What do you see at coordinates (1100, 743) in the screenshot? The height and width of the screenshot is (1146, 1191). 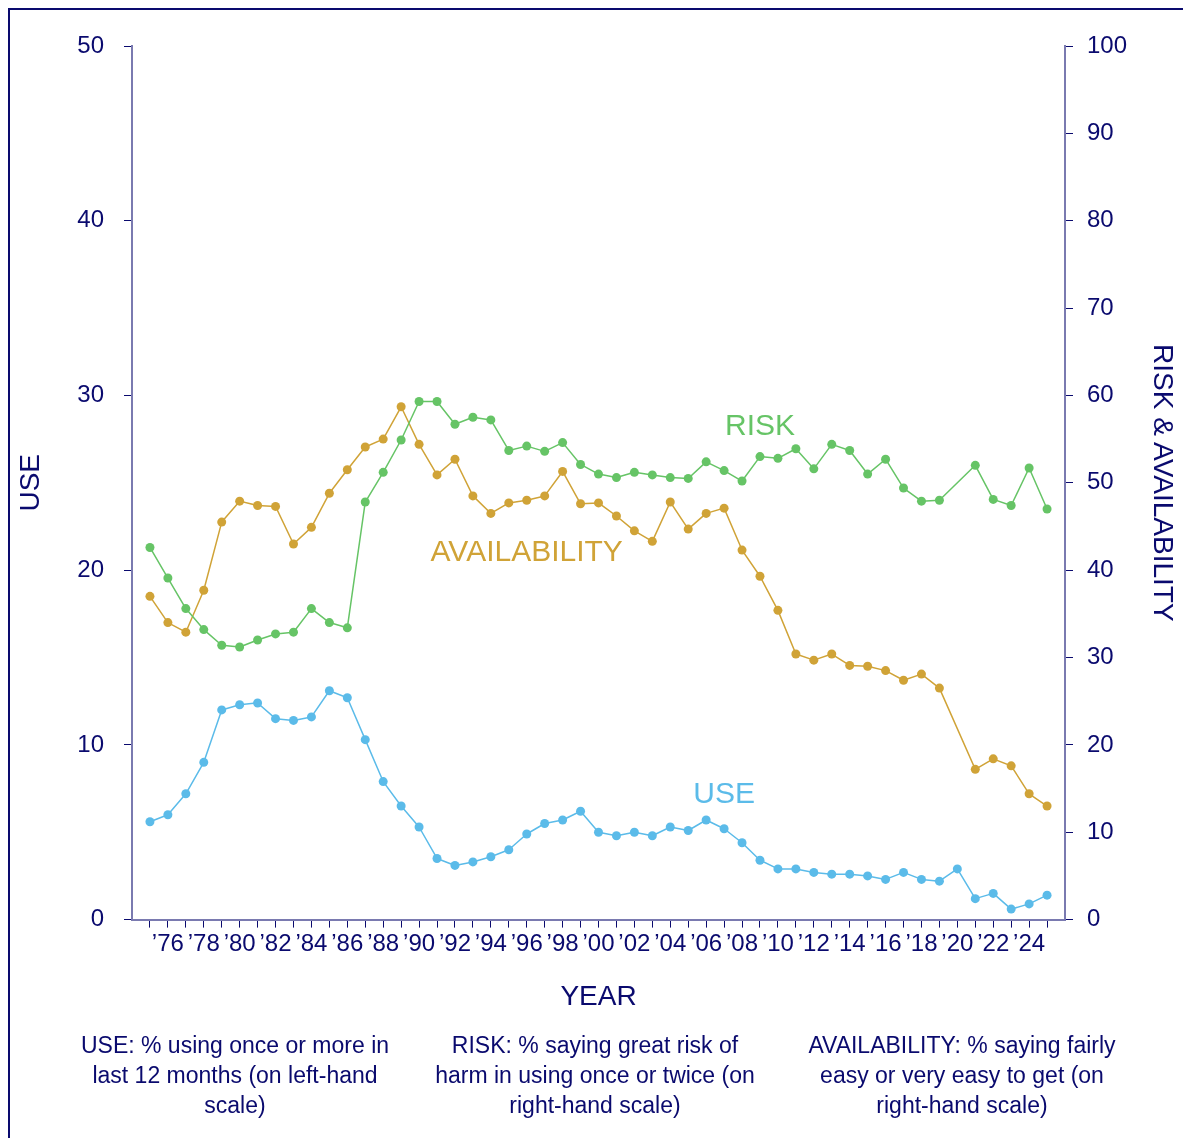 I see `y2-tick-label: 20` at bounding box center [1100, 743].